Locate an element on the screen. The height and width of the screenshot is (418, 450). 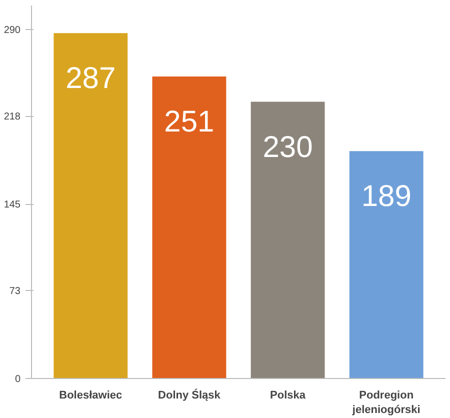
y-tick-label: 73 is located at coordinates (15, 292).